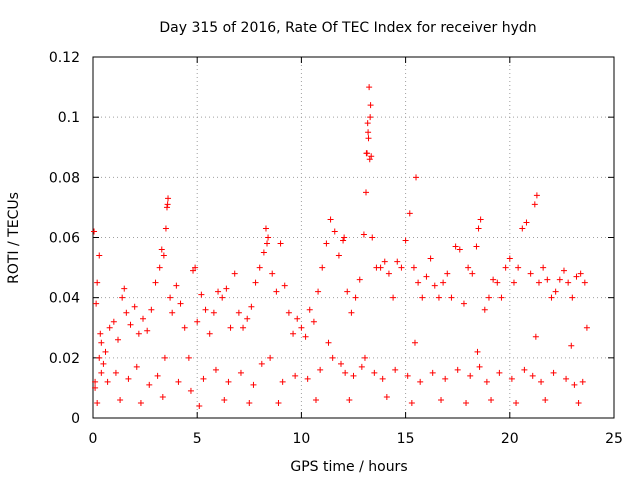 This screenshot has height=480, width=640. Describe the element at coordinates (64, 58) in the screenshot. I see `y-tick-label: 0.12` at that location.